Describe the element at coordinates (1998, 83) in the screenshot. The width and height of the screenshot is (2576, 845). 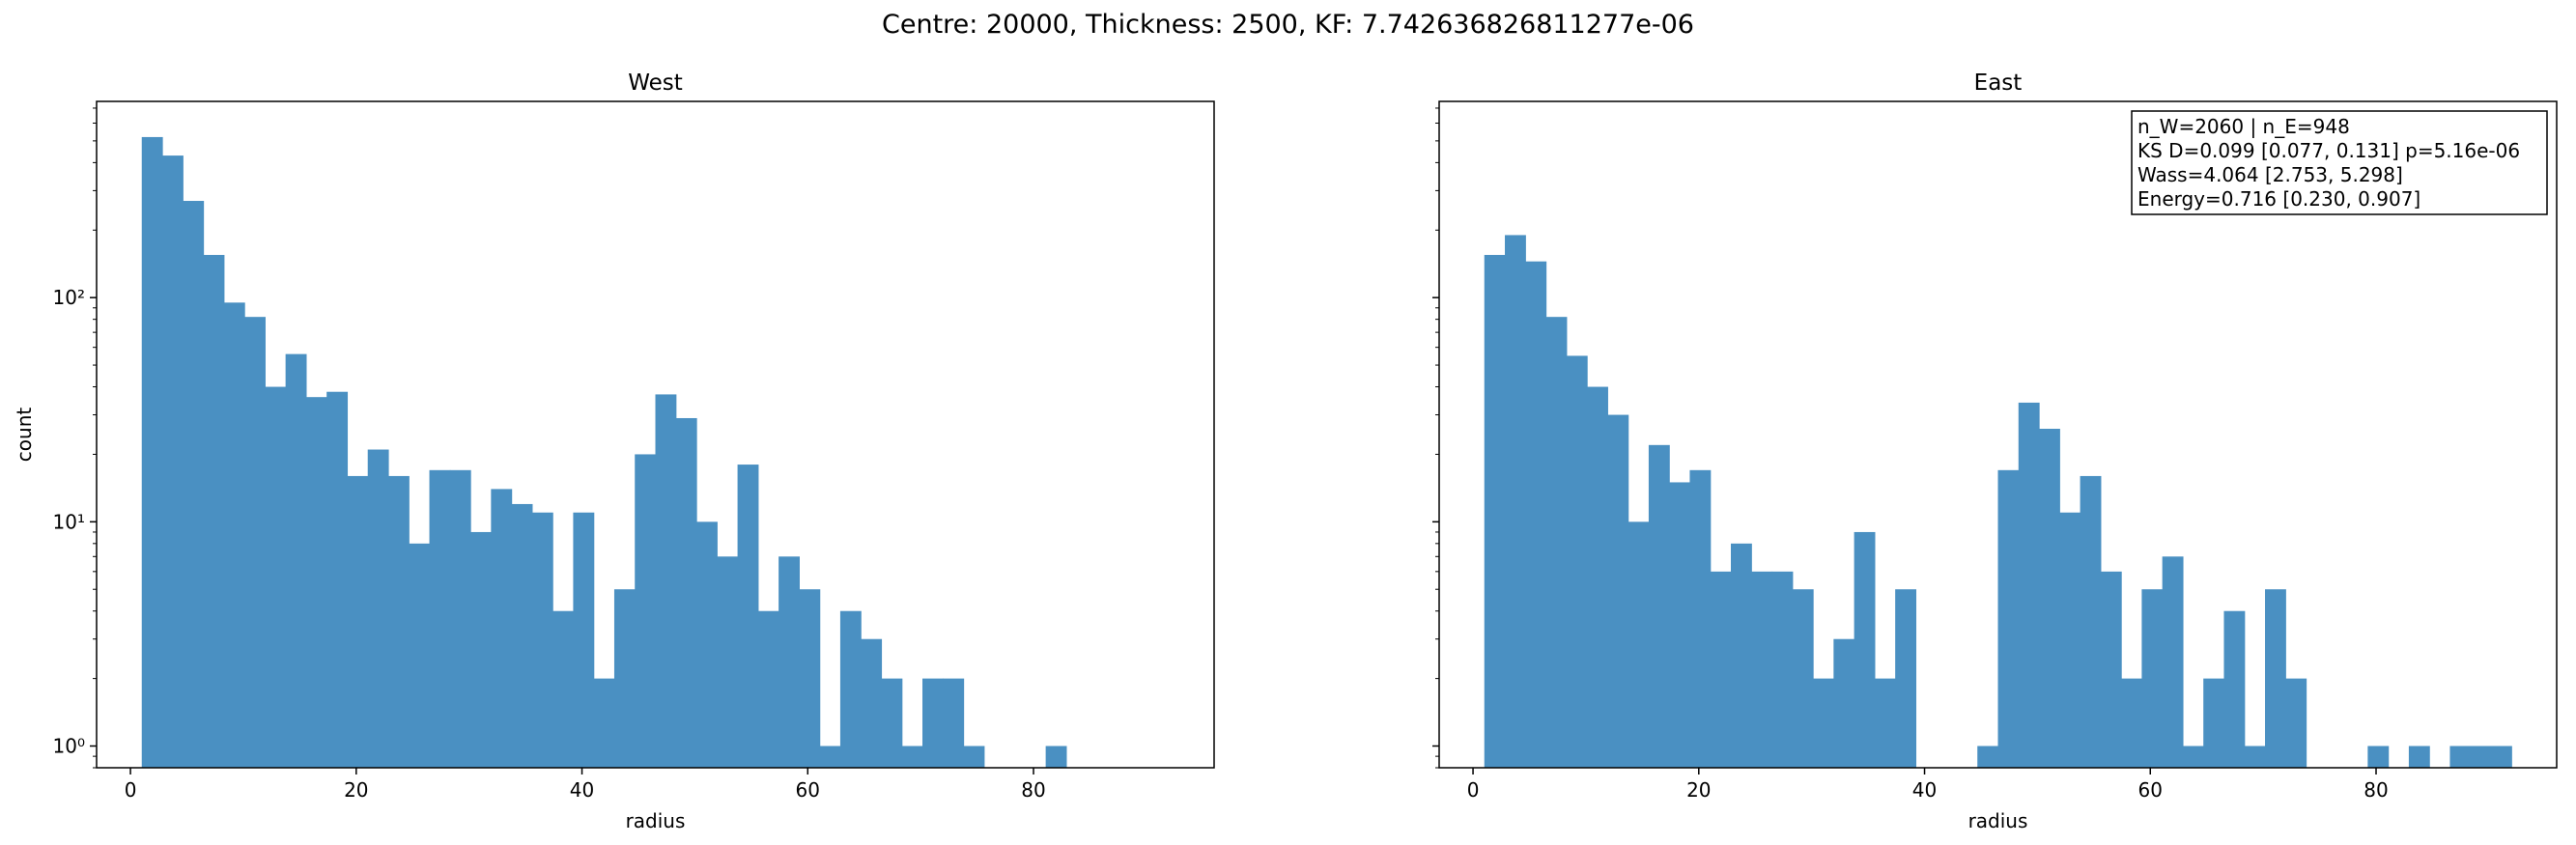
I see `east-title: East` at that location.